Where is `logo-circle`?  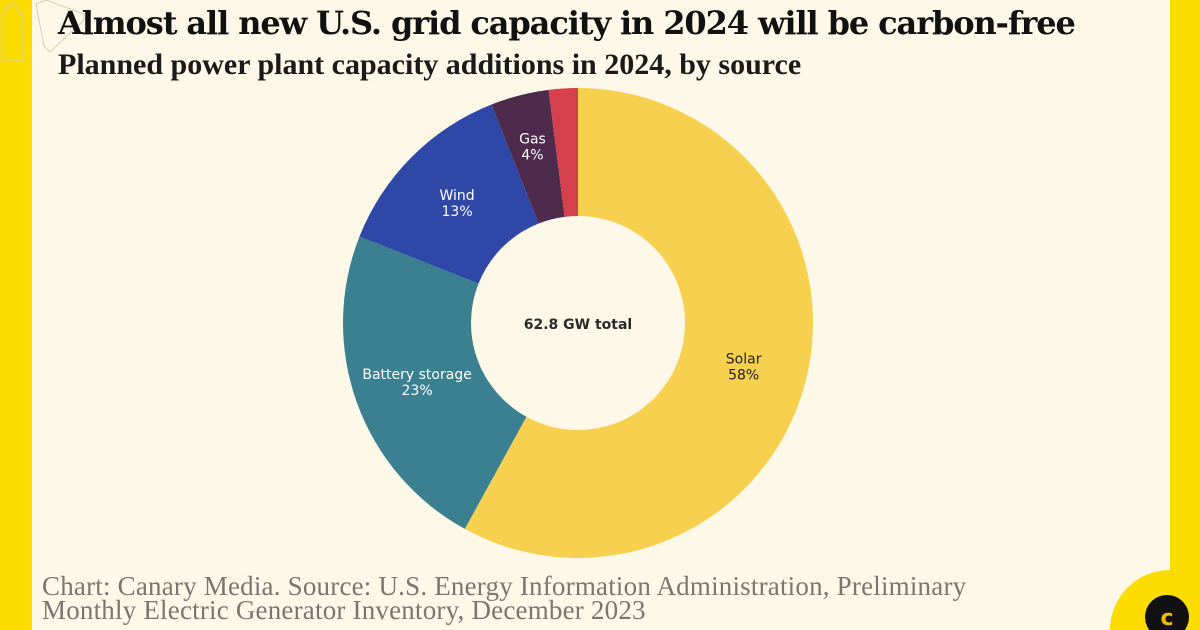 logo-circle is located at coordinates (1167, 612).